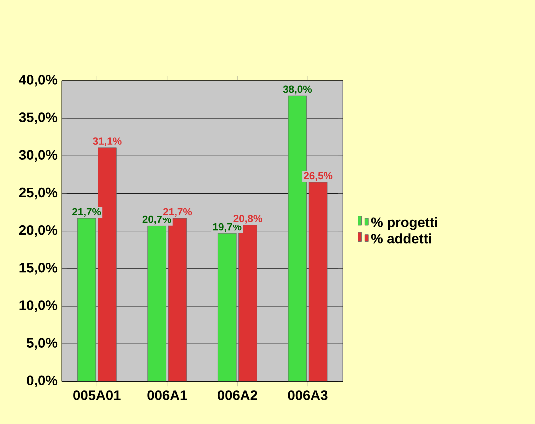  I want to click on x-tick-label: 006A2, so click(238, 395).